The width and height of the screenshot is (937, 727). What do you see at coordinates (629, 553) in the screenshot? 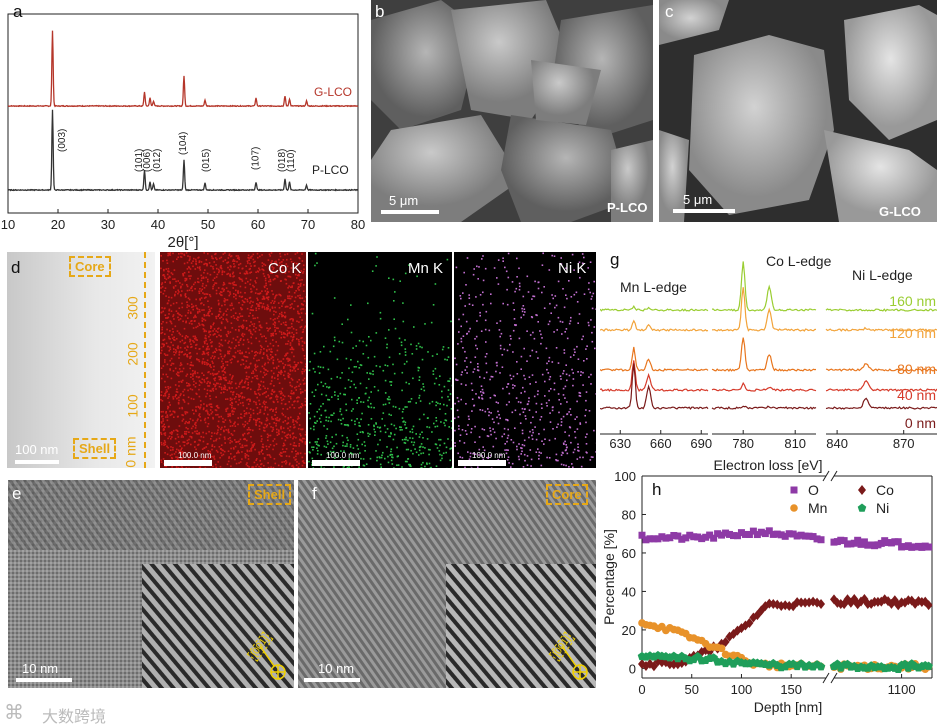
I see `y-tick-label: 60` at bounding box center [629, 553].